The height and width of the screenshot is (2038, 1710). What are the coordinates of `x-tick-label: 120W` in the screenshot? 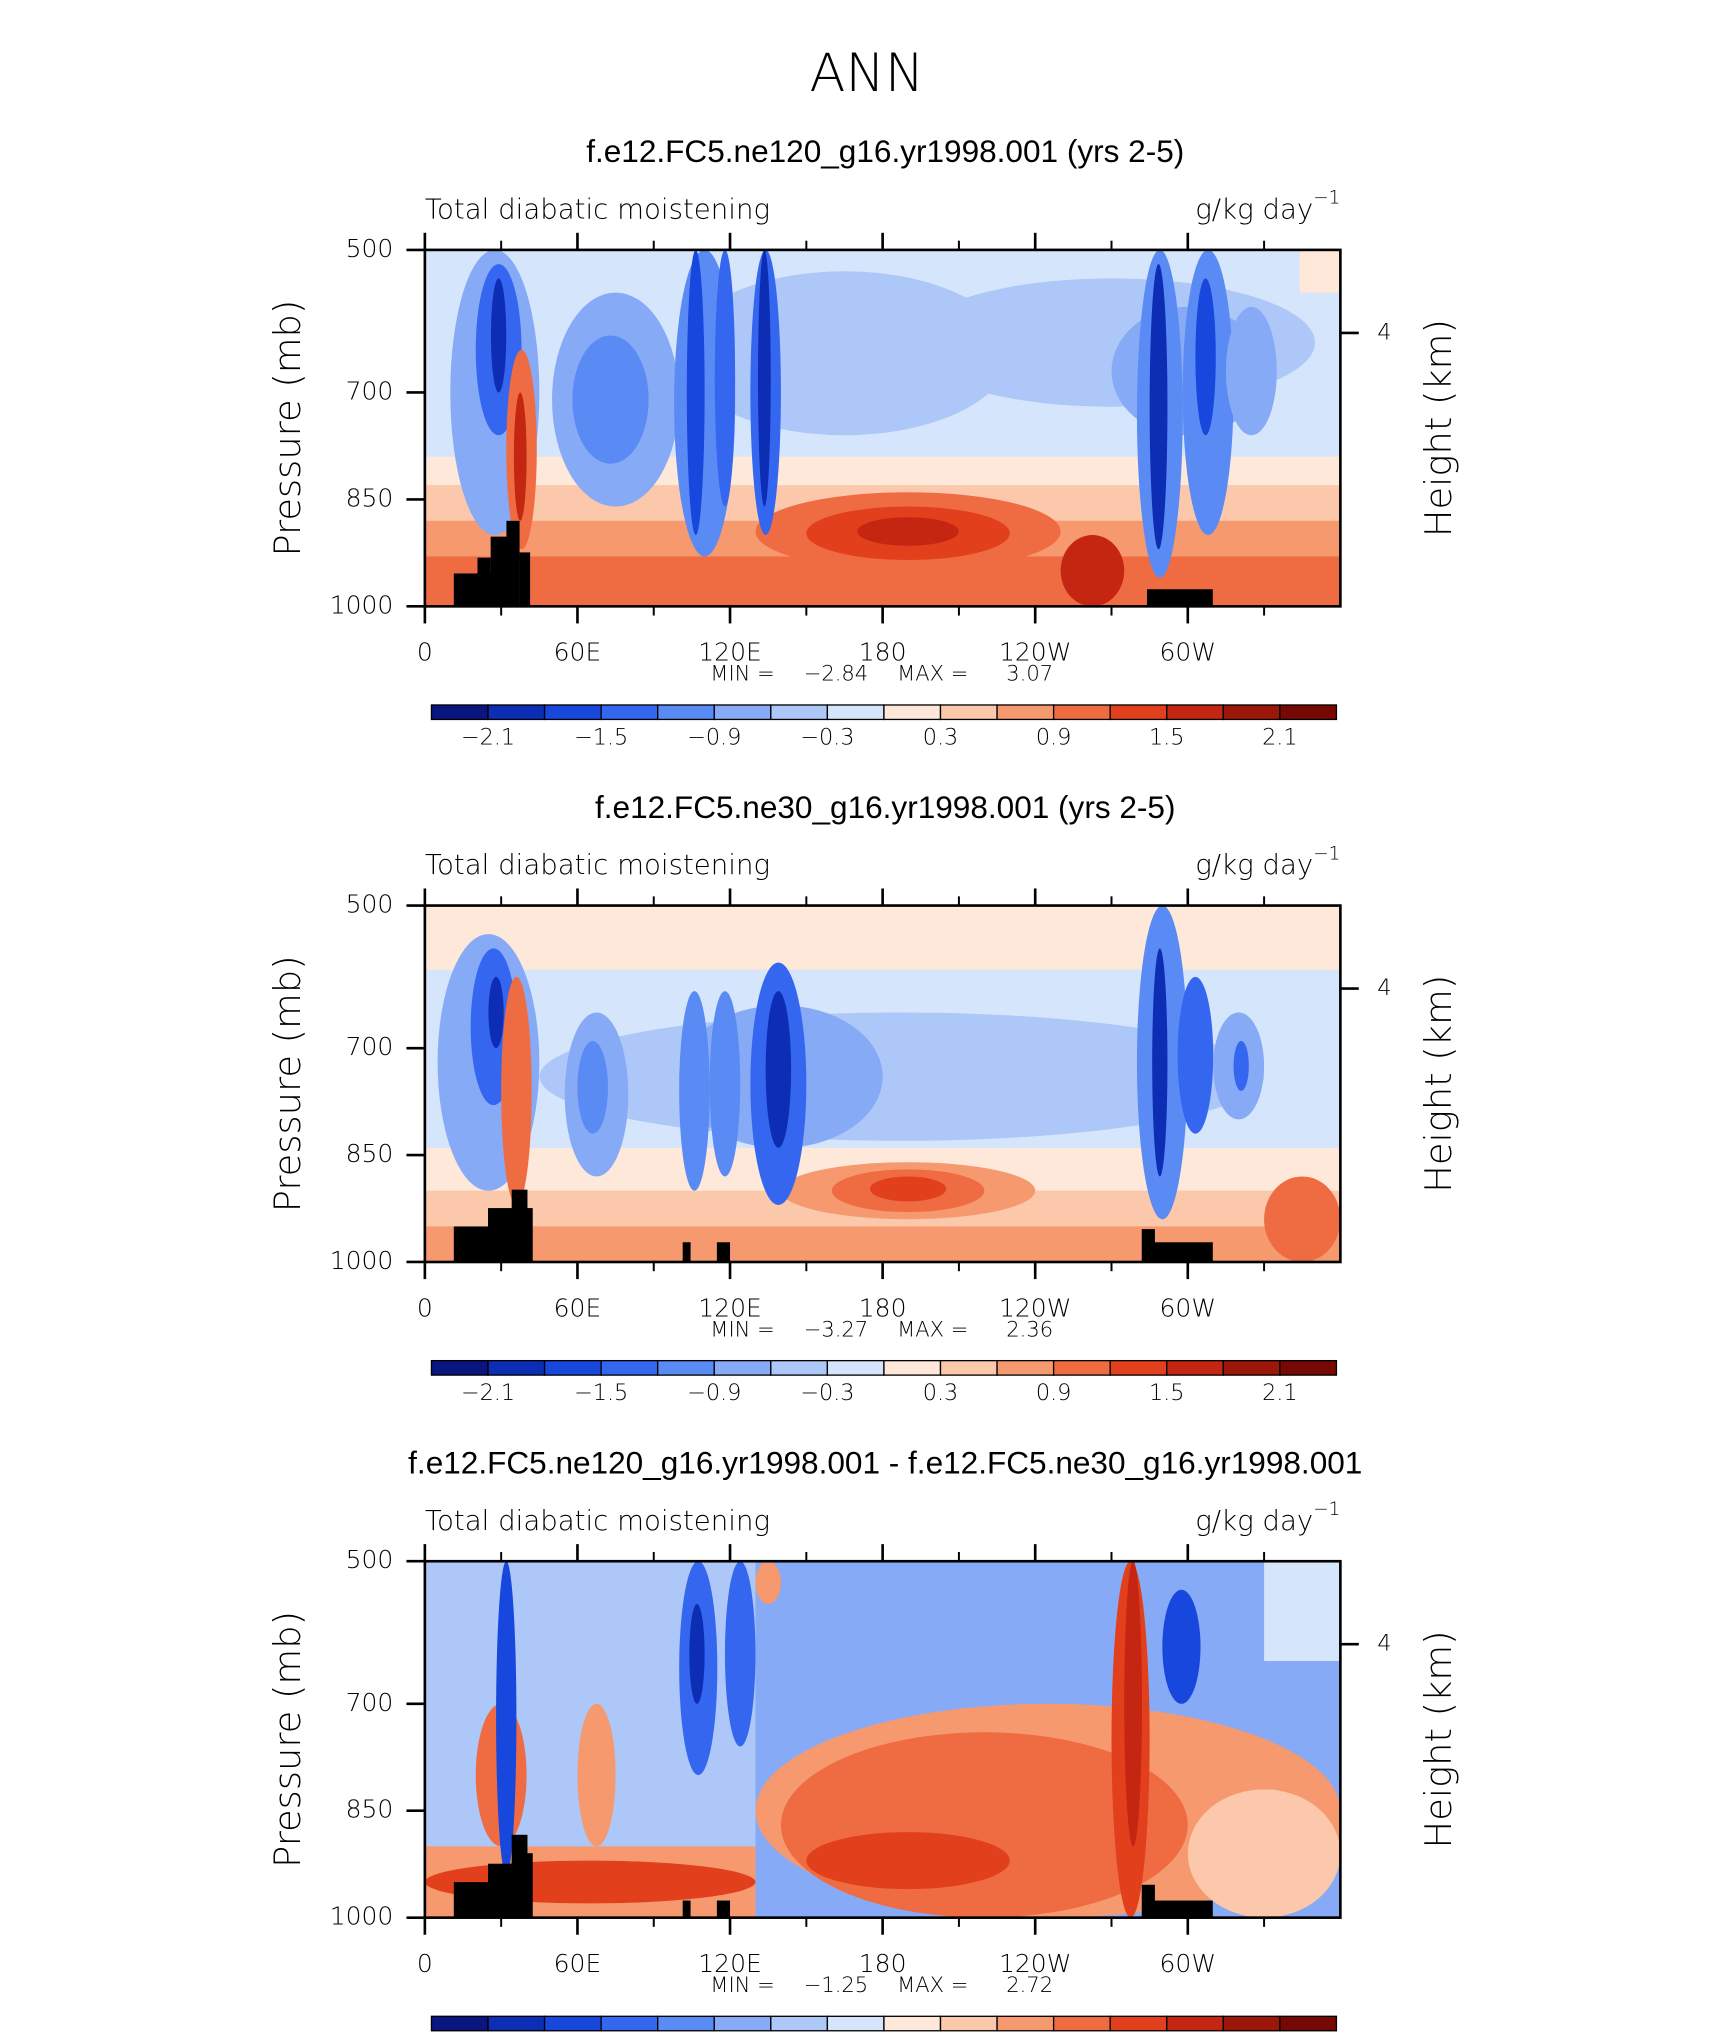 It's located at (1035, 652).